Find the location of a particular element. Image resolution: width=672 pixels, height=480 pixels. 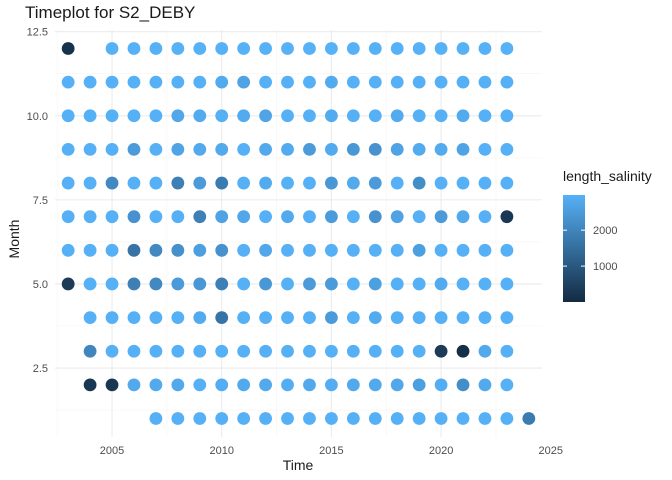

y-axis-ticks: 2.5 5.0 7.5 10.0 12.5 is located at coordinates (37, 201).